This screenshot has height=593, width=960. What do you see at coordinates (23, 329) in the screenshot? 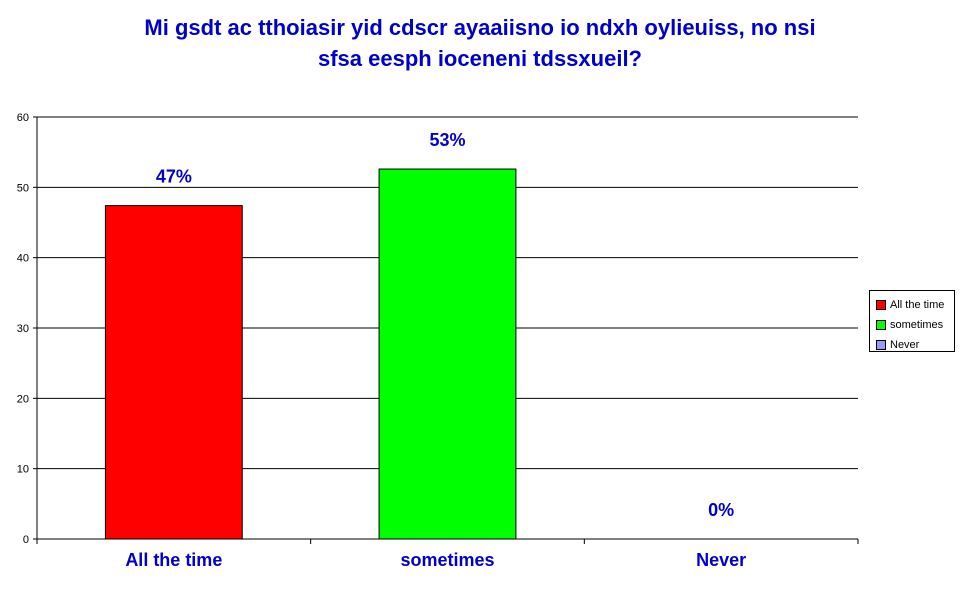
I see `y-tick-label: 30` at bounding box center [23, 329].